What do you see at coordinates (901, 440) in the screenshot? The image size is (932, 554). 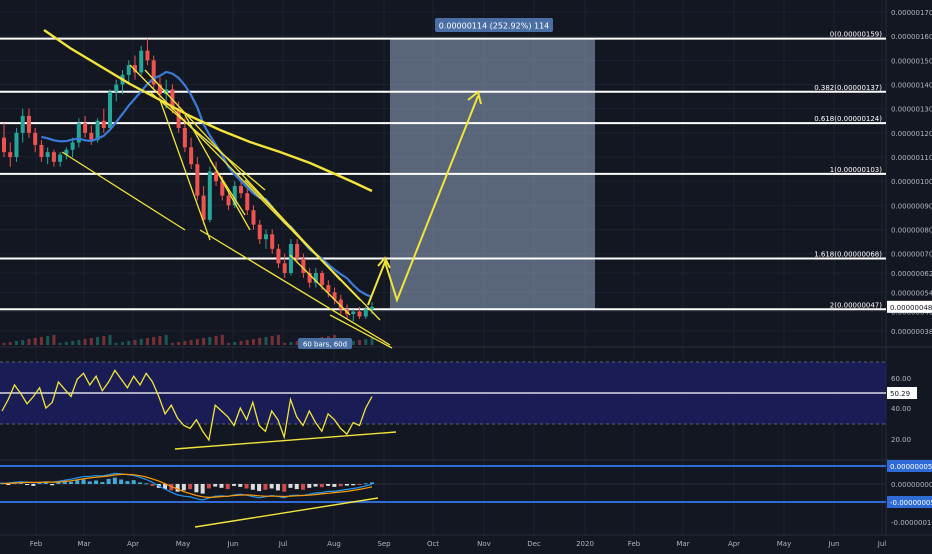 I see `rsi-tick-label: 20.00` at bounding box center [901, 440].